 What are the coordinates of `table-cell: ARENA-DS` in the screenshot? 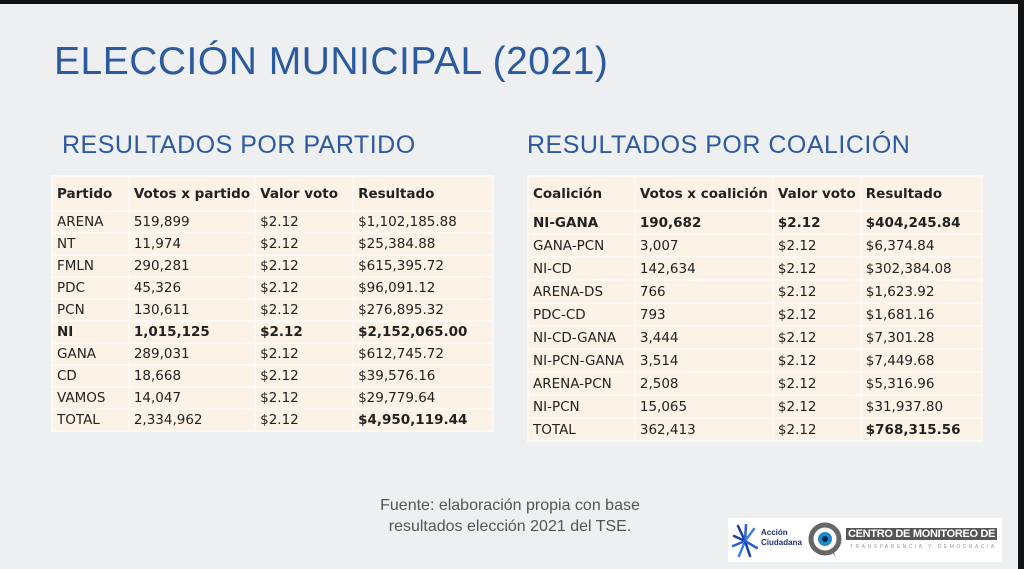 It's located at (581, 291).